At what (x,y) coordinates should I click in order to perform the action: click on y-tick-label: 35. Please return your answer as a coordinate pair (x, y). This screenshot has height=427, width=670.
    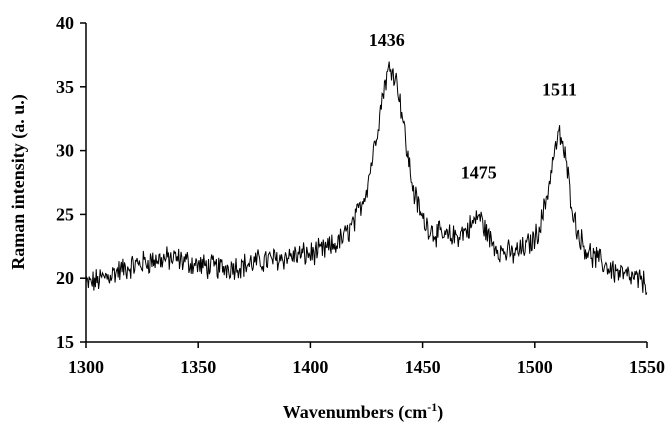
    Looking at the image, I should click on (65, 87).